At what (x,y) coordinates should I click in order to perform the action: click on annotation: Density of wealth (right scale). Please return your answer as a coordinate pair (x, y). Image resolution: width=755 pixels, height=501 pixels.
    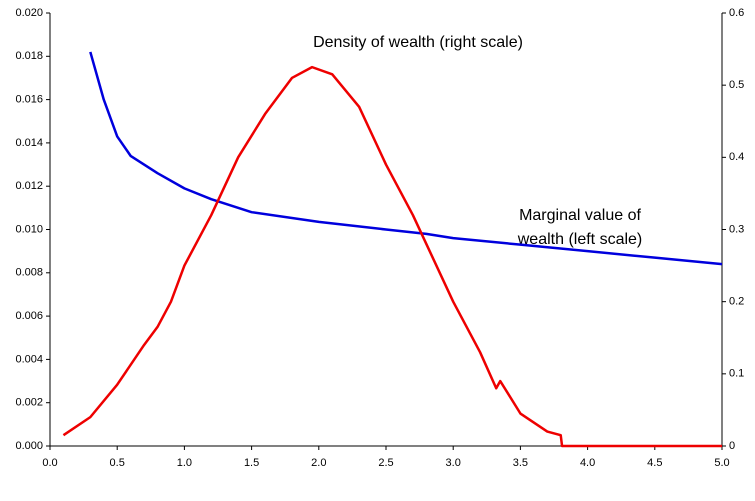
    Looking at the image, I should click on (418, 42).